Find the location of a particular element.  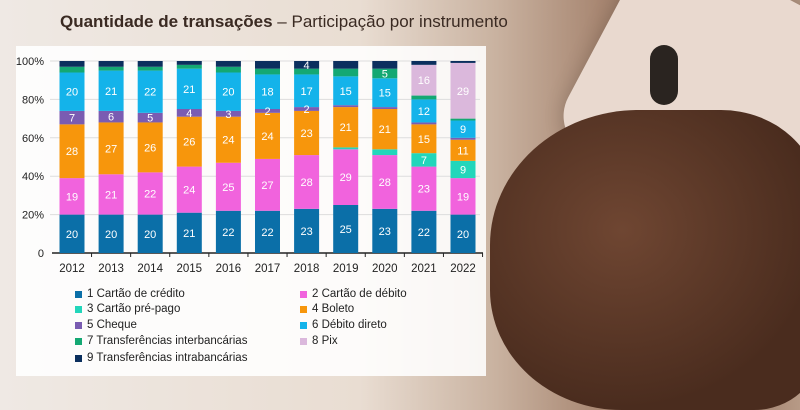

data-label: 15 is located at coordinates (346, 92).